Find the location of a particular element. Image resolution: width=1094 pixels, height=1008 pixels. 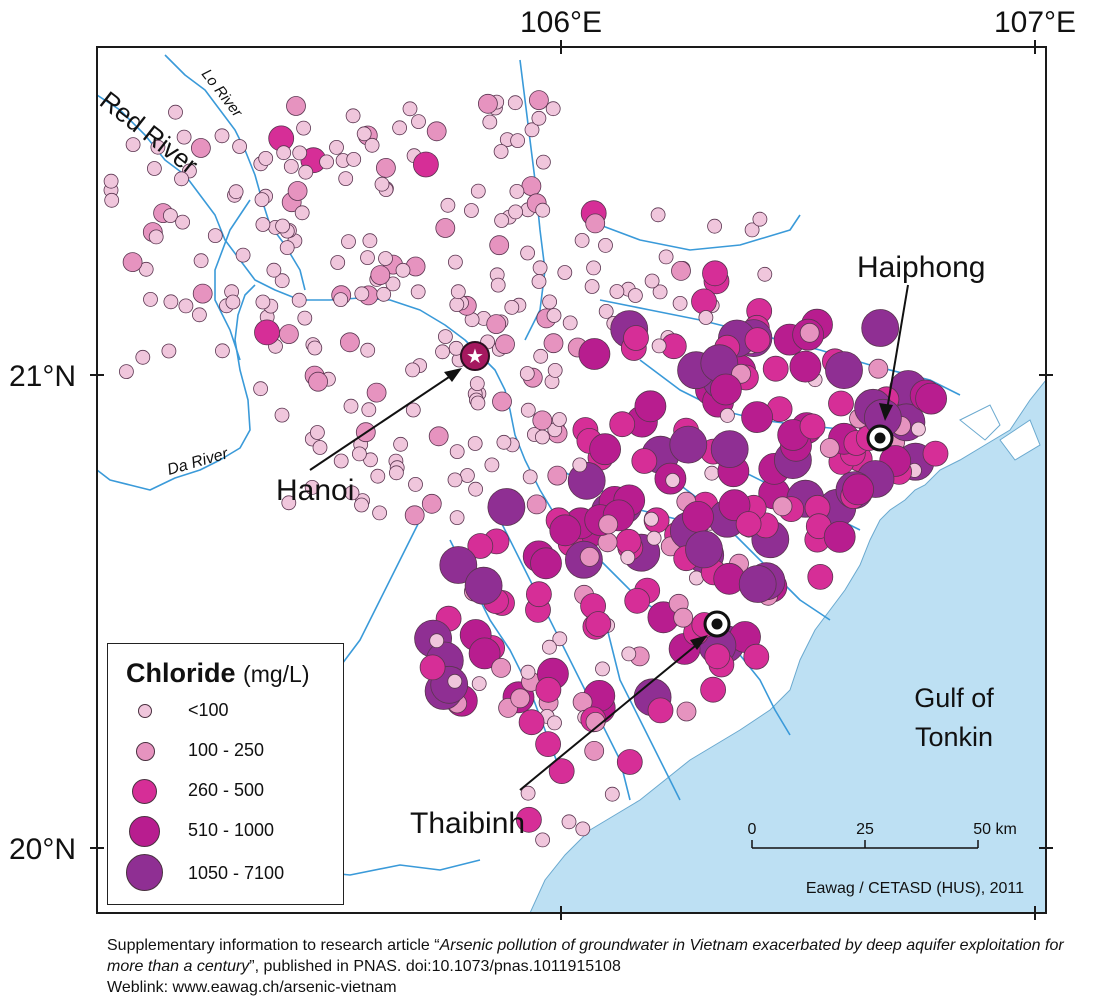

credit-text: Eawag / CETASD (HUS), 2011 is located at coordinates (915, 888).